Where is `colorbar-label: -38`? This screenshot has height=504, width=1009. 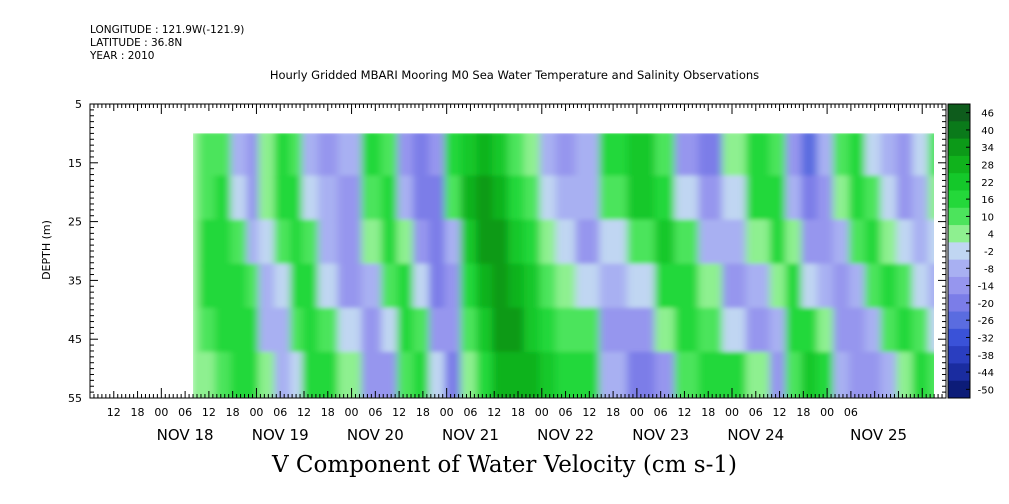 colorbar-label: -38 is located at coordinates (986, 356).